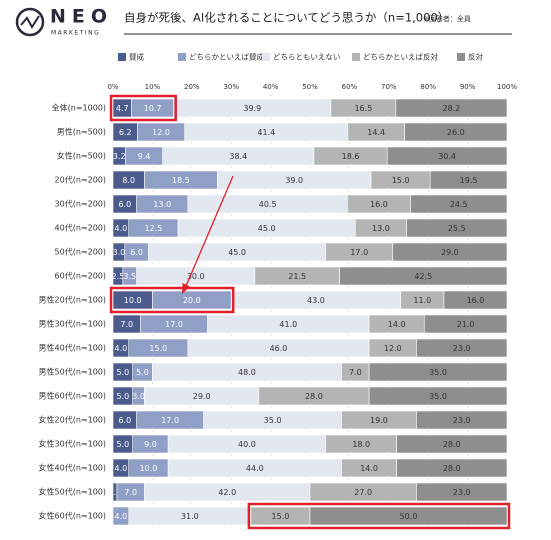 Image resolution: width=551 pixels, height=540 pixels. What do you see at coordinates (72, 396) in the screenshot?
I see `y-tick-label: 男性60代(n=100)` at bounding box center [72, 396].